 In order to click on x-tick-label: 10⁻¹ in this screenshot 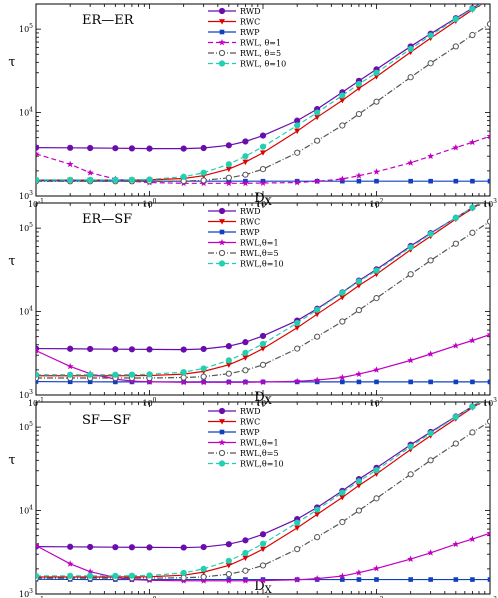, I will do `click(36, 203)`.